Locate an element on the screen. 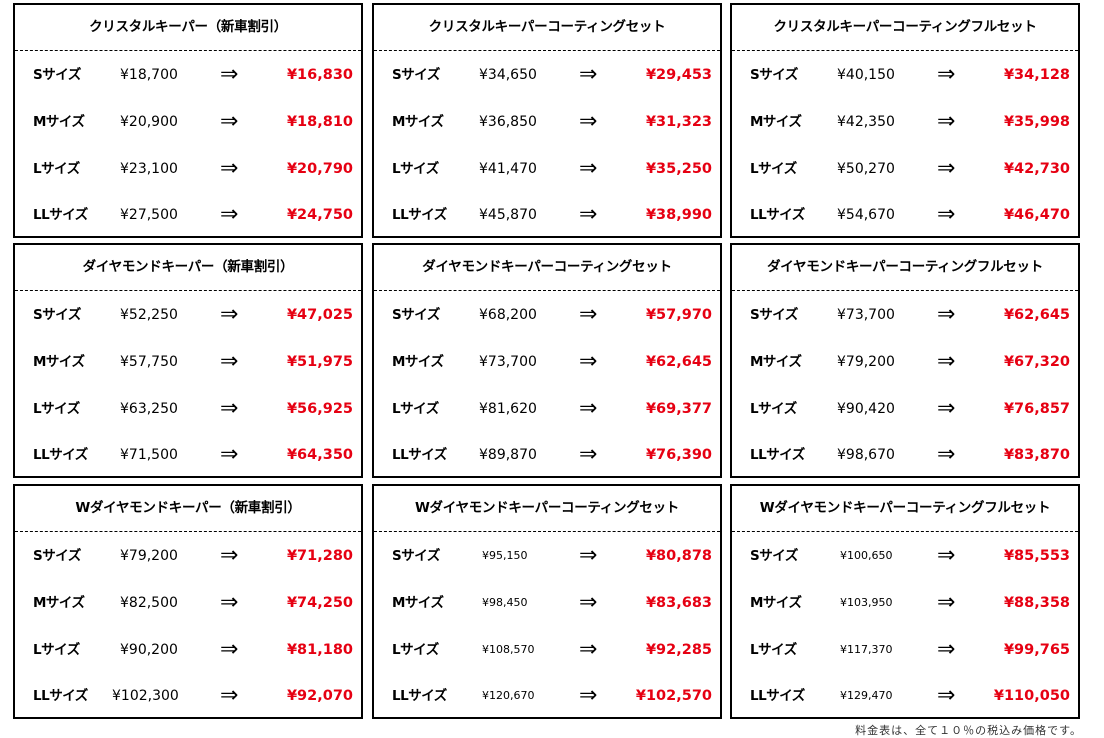  price-row: LLサイズ ¥129,470 ⇒ ¥110,050 is located at coordinates (905, 696).